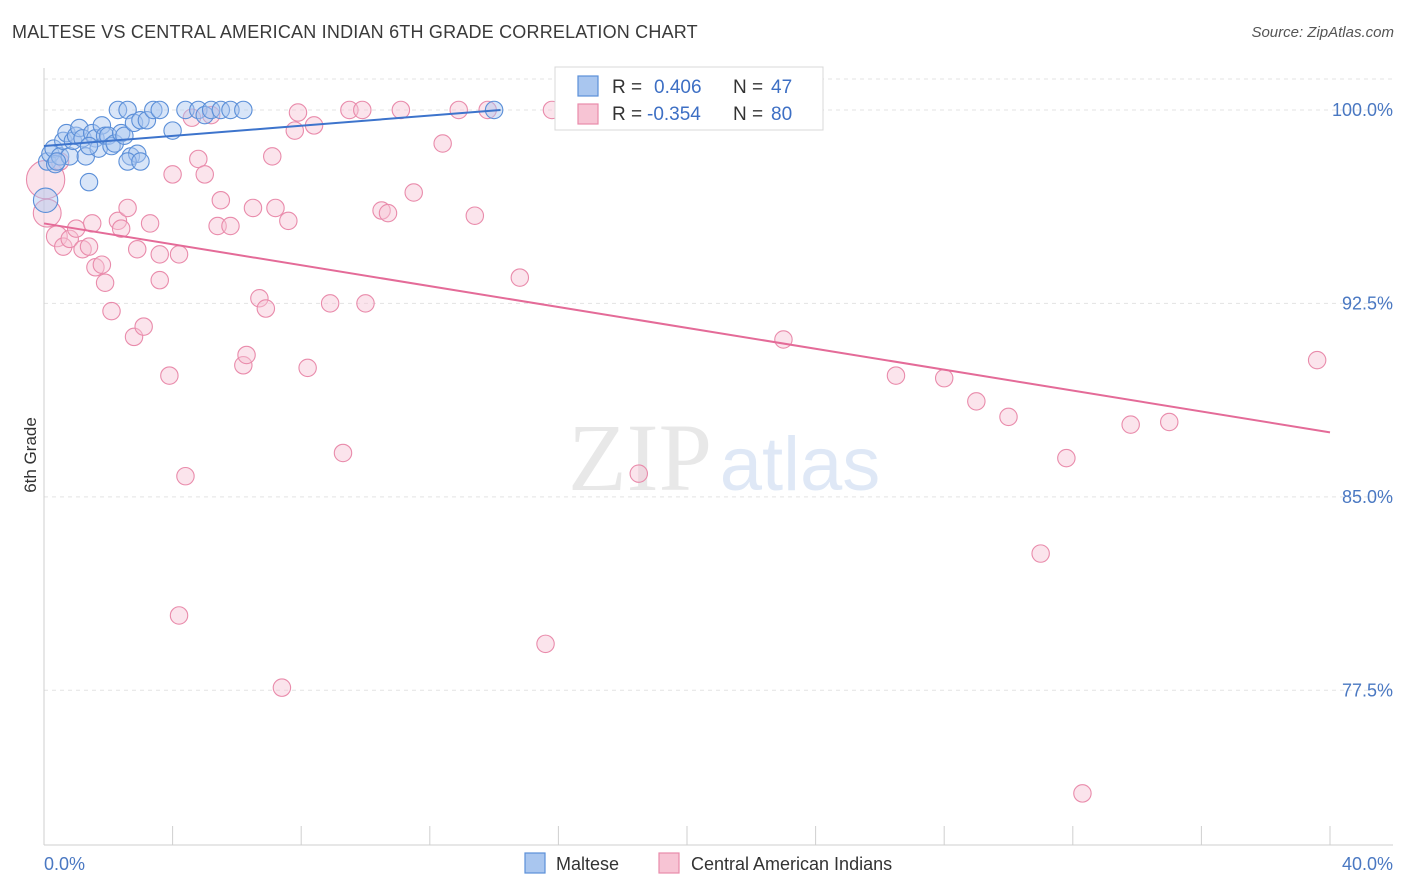 This screenshot has width=1406, height=892. I want to click on y-tick-labels: 77.5% 85.0% 92.5% 100.0%, so click(1362, 400).